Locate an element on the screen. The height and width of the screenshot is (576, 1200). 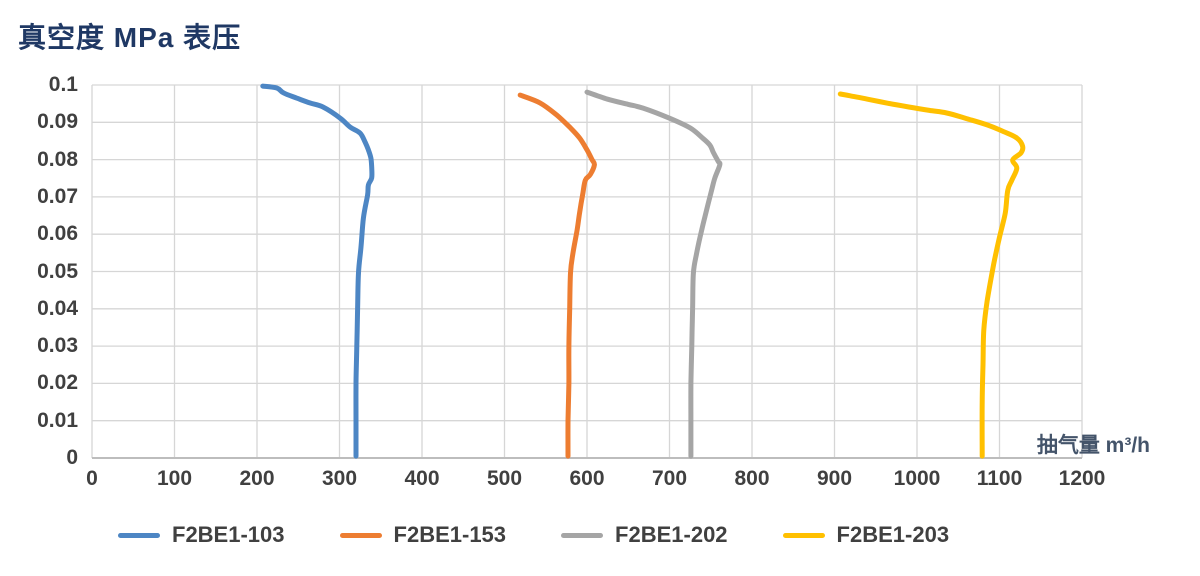
x-axis-unit-label: 抽气量 m³/h is located at coordinates (1093, 445).